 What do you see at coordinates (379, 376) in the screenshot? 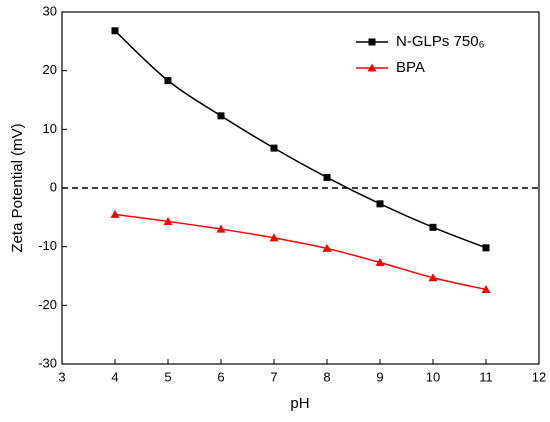
I see `x-tick-label: 9` at bounding box center [379, 376].